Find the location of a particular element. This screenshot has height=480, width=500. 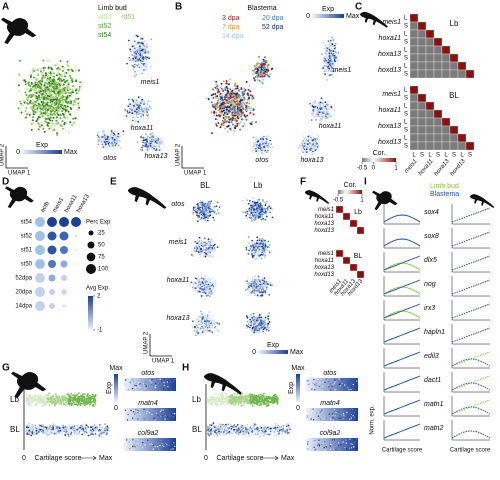

dot is located at coordinates (64, 292).